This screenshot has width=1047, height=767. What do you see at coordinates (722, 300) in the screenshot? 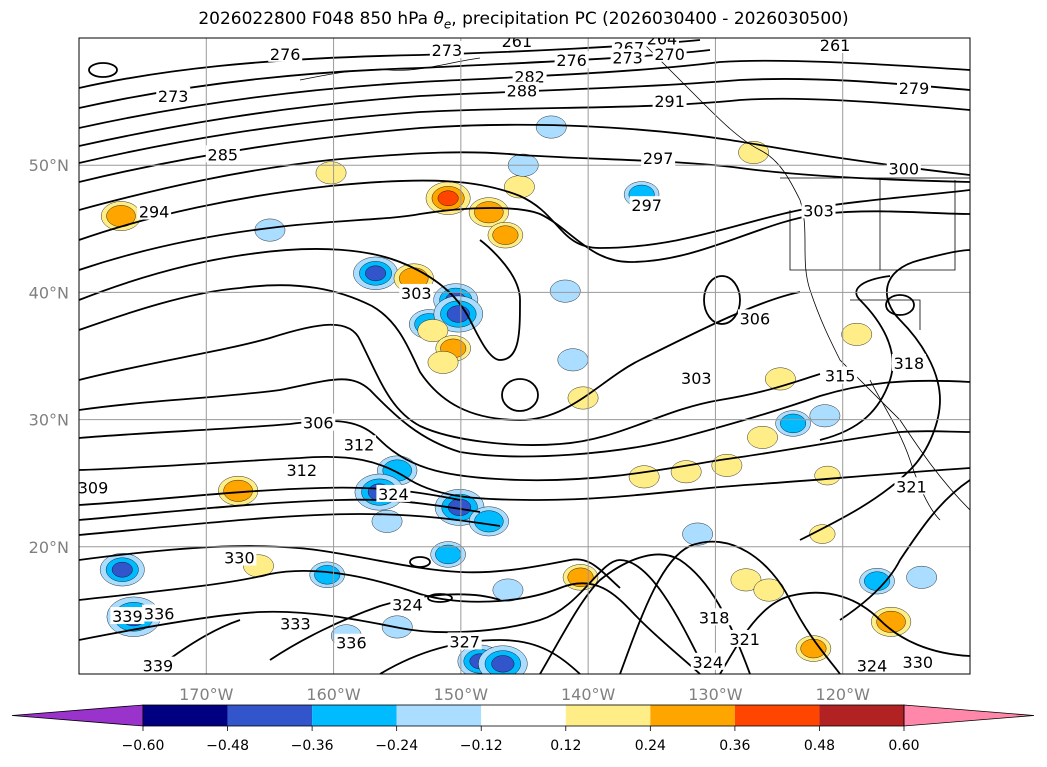
I see `theta-e-closed-contour` at bounding box center [722, 300].